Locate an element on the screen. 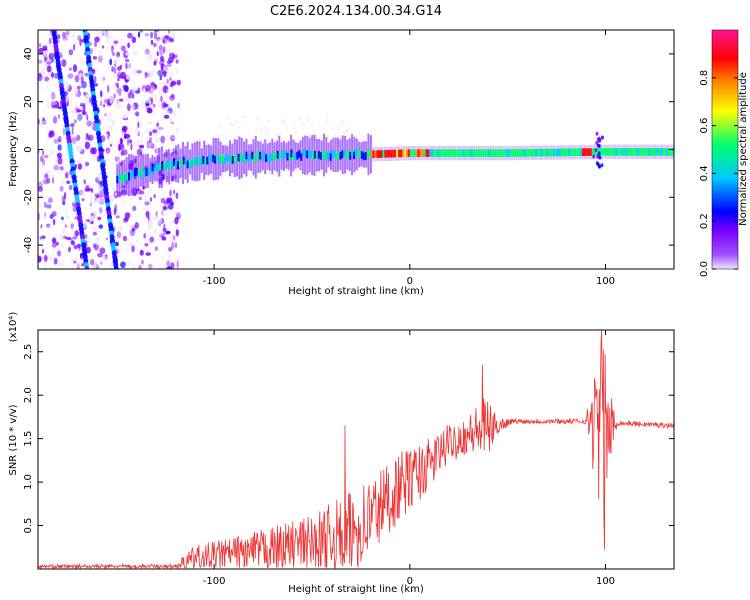 The height and width of the screenshot is (600, 750). snr-xlabel: Height of straight line (km) is located at coordinates (356, 589).